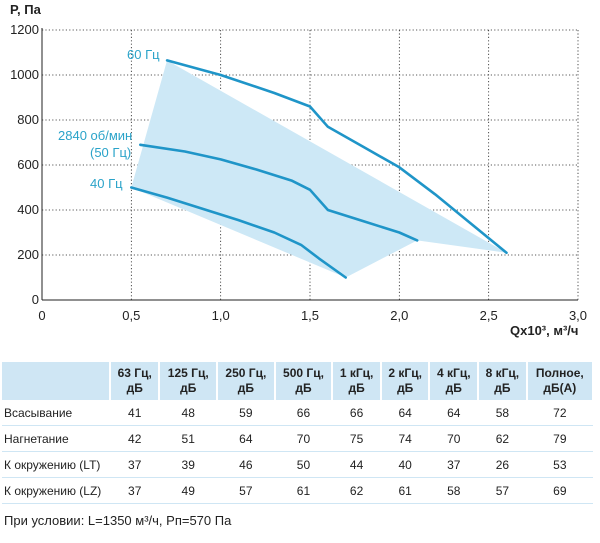  I want to click on header-cell-8khz: 8 кГц, дБ, so click(503, 381).